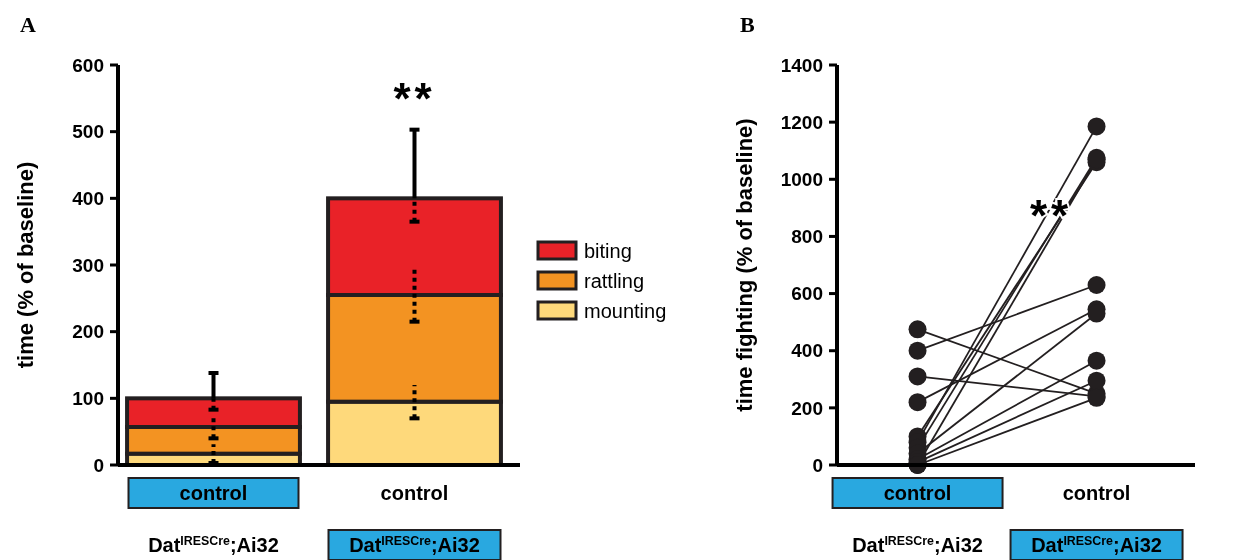 The height and width of the screenshot is (560, 1236). What do you see at coordinates (807, 237) in the screenshot?
I see `y-tick-label: 800` at bounding box center [807, 237].